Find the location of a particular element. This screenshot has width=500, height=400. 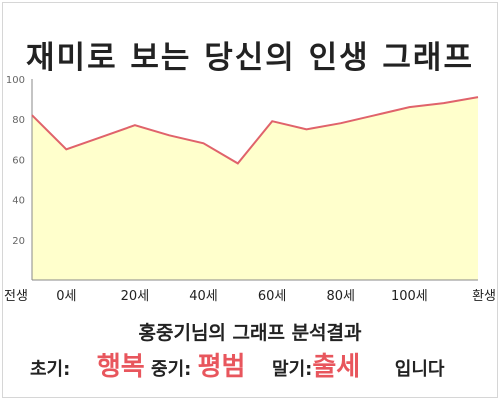

x-tick-label: 0세 is located at coordinates (66, 296).